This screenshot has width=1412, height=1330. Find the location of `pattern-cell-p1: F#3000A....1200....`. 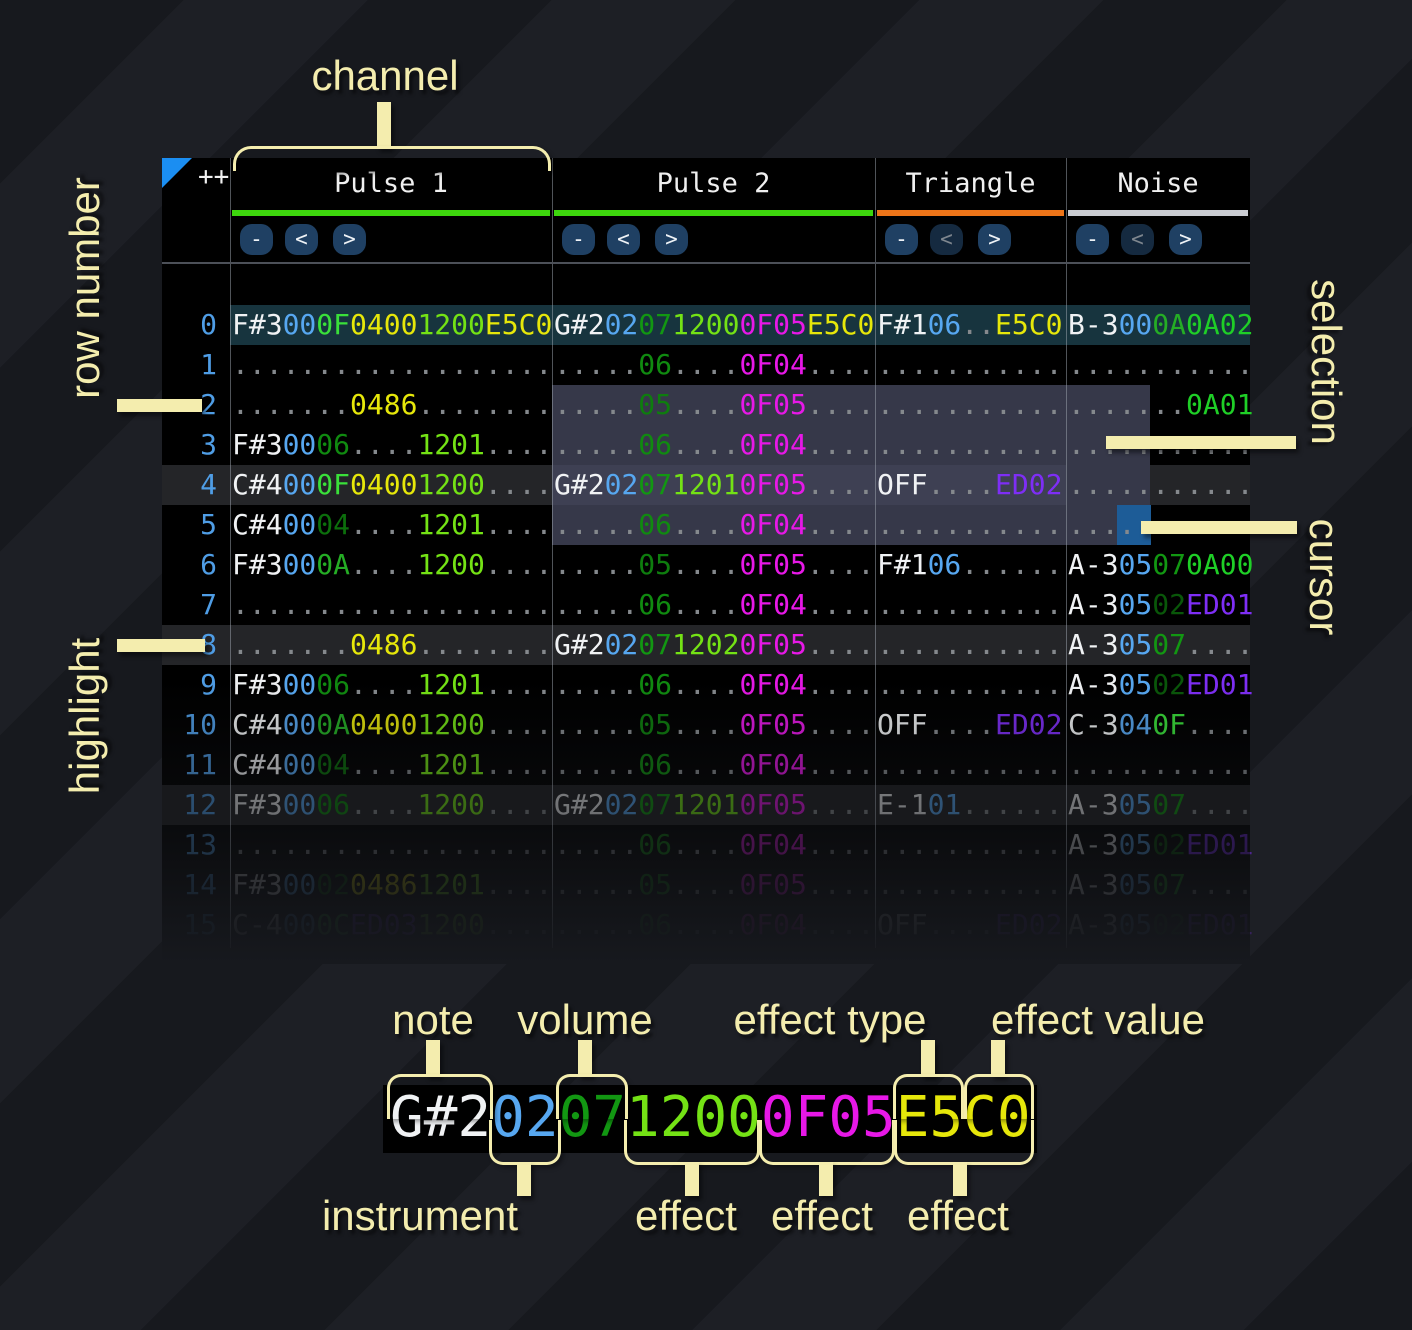

pattern-cell-p1: F#3000A....1200.... is located at coordinates (391, 565).